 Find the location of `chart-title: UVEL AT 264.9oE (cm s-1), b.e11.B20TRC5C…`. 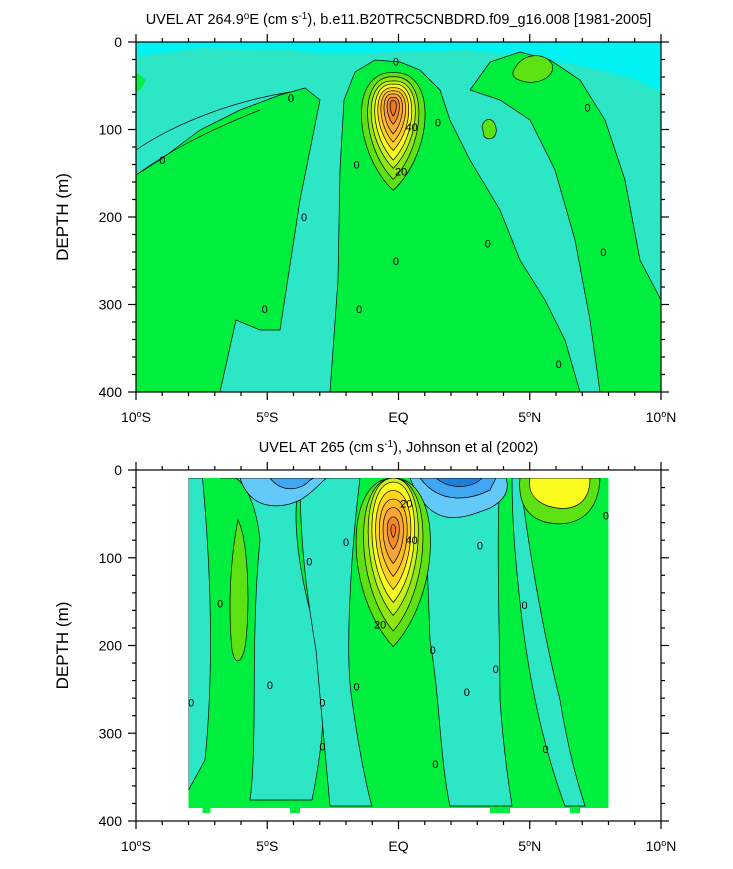

chart-title: UVEL AT 264.9oE (cm s-1), b.e11.B20TRC5C… is located at coordinates (399, 20).